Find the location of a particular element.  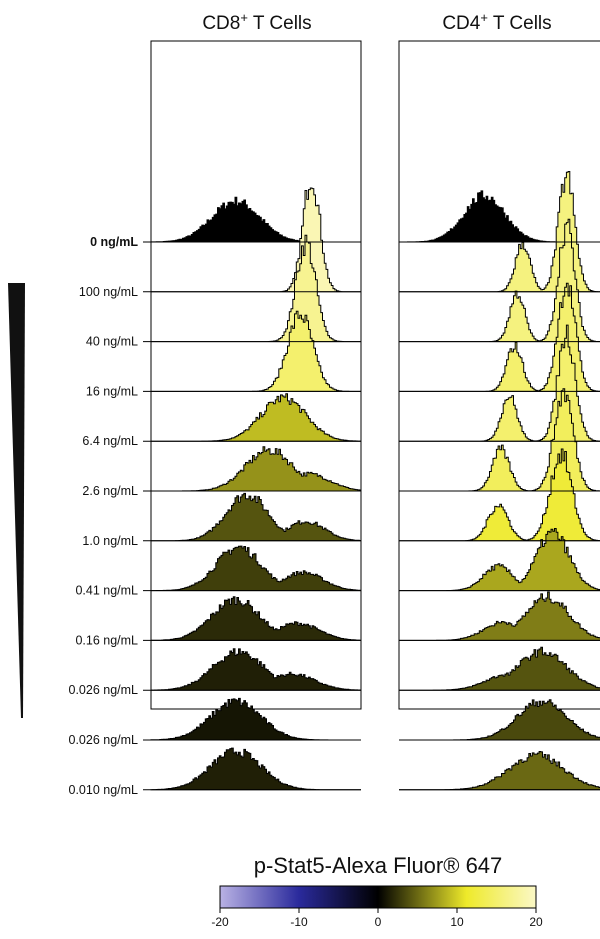

dose-label-6: 1.0 ng/mL is located at coordinates (110, 541).